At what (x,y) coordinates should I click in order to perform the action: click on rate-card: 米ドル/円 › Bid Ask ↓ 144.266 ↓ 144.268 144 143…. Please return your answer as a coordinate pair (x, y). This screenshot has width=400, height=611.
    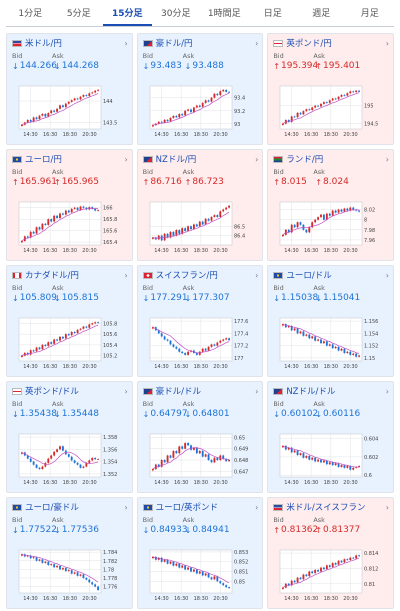
    Looking at the image, I should click on (69, 89).